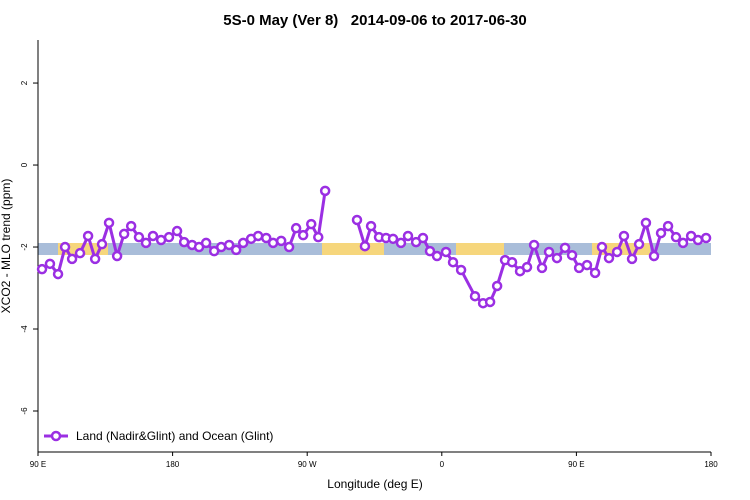  I want to click on legend-label: Land (Nadir&Glint) and Ocean (Glint), so click(174, 436).